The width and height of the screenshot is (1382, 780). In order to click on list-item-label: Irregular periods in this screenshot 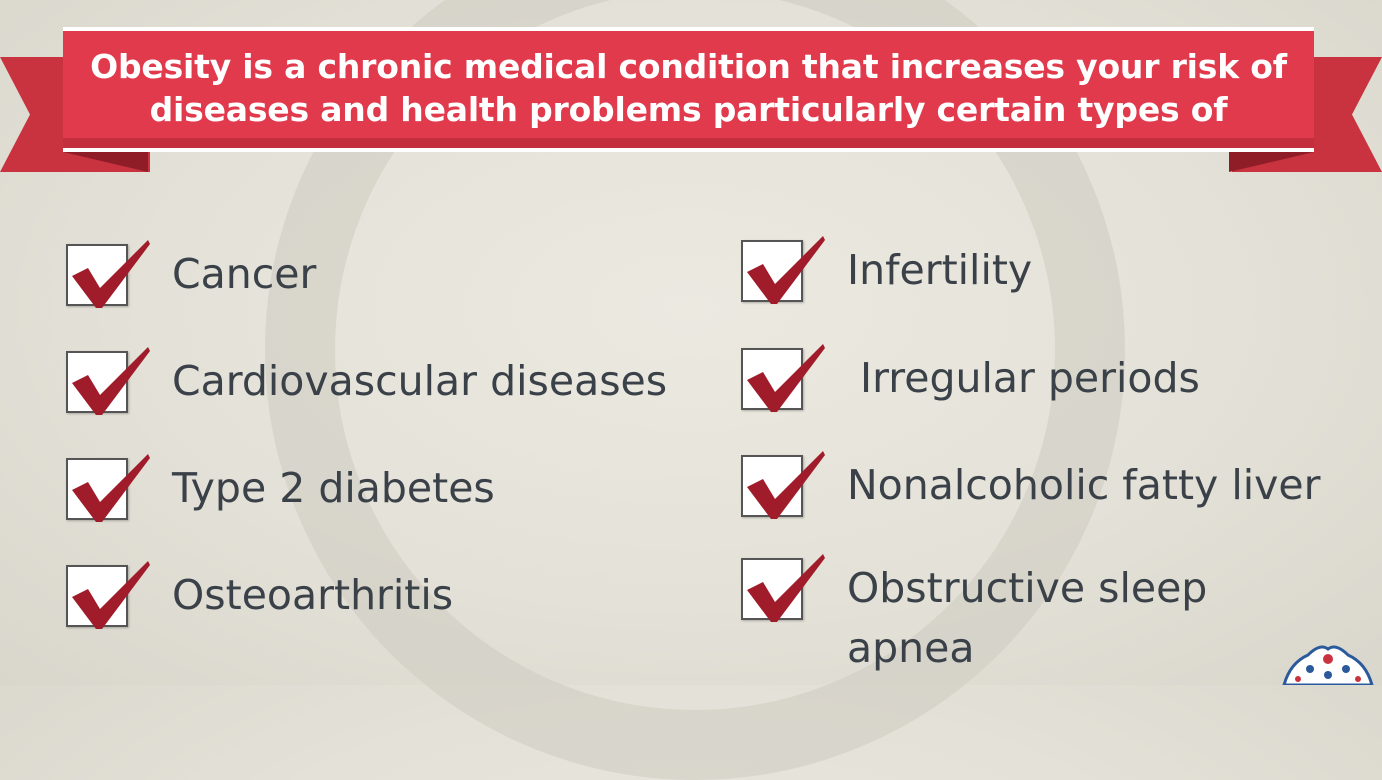, I will do `click(1023, 378)`.